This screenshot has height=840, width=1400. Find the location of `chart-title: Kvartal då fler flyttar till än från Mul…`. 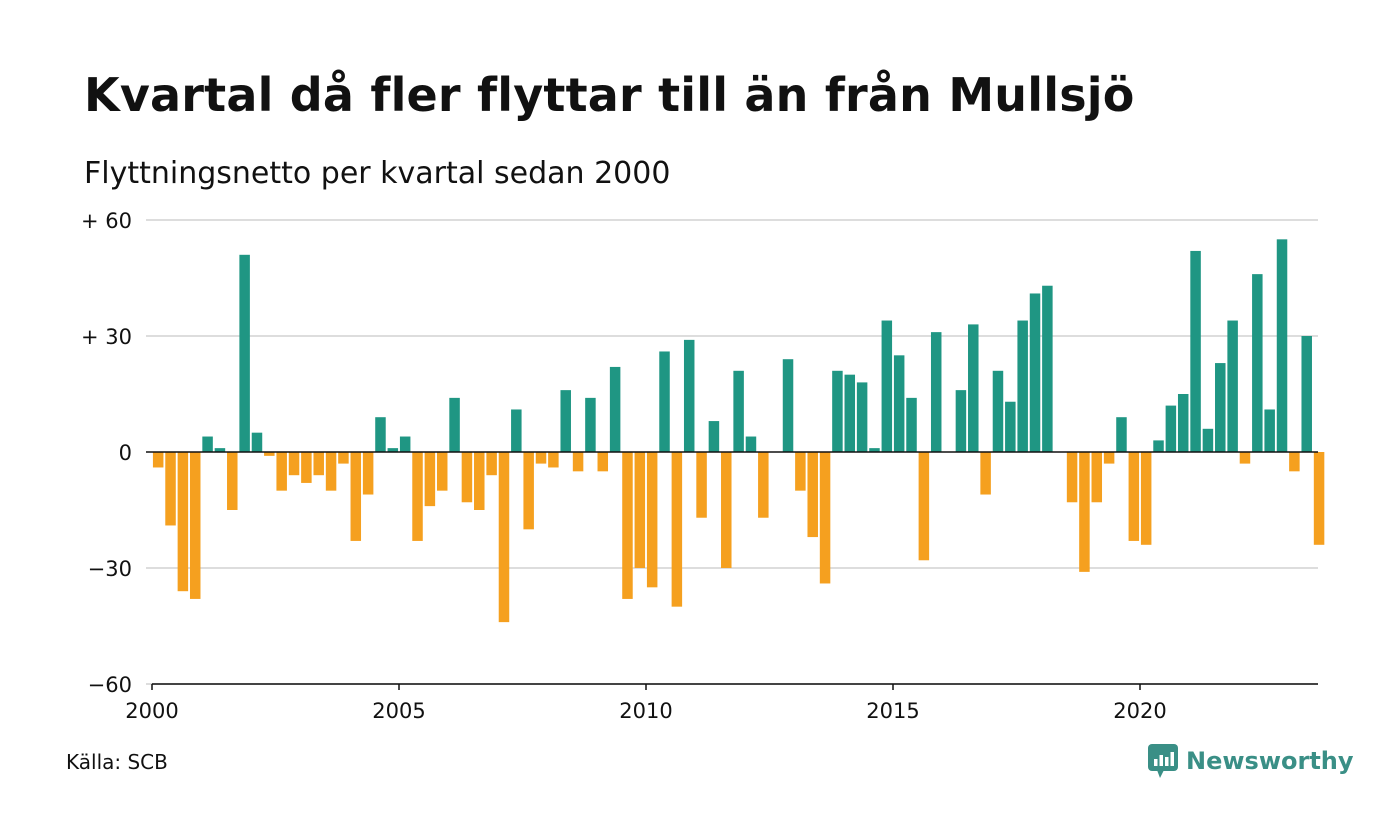

chart-title: Kvartal då fler flyttar till än från Mul… is located at coordinates (609, 95).